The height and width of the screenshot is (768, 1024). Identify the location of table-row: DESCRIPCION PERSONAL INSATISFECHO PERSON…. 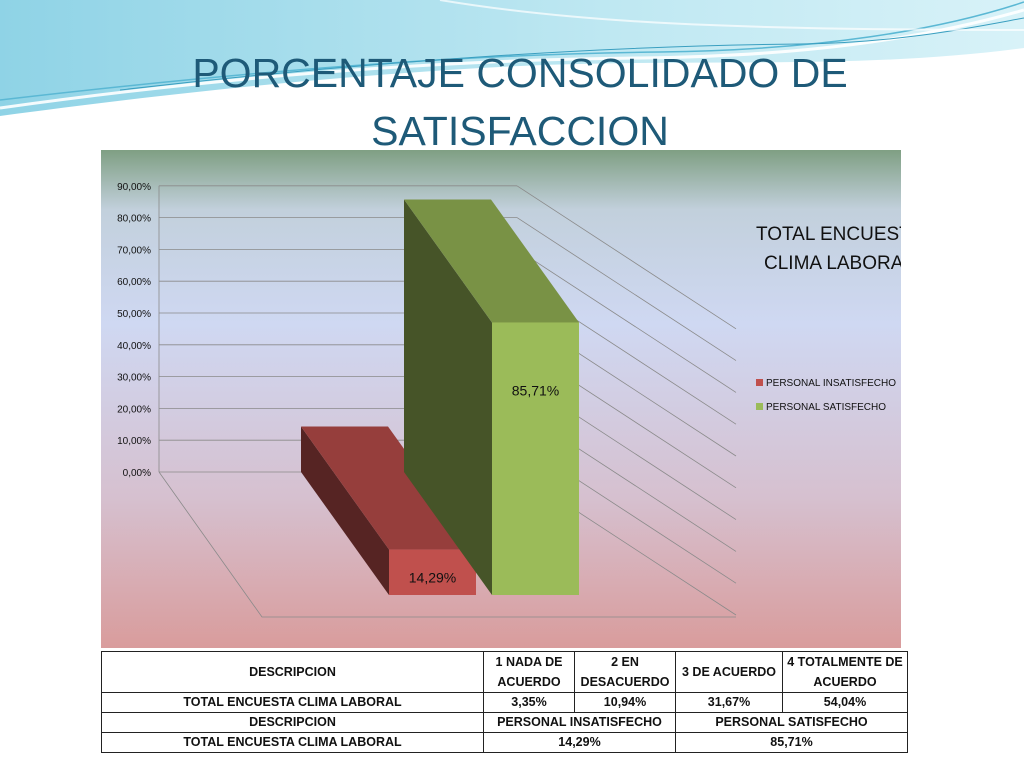
(504, 722).